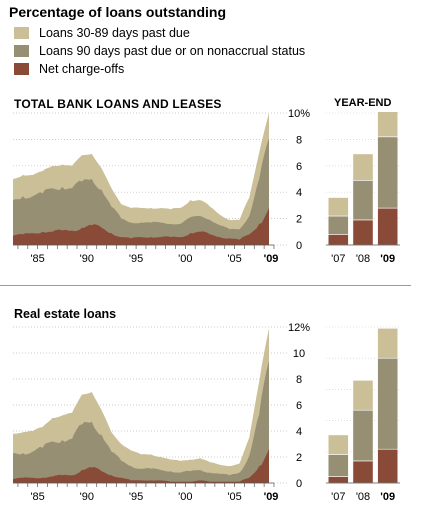 The image size is (431, 515). Describe the element at coordinates (271, 497) in the screenshot. I see `real-estate-x-tick-label: '09` at that location.